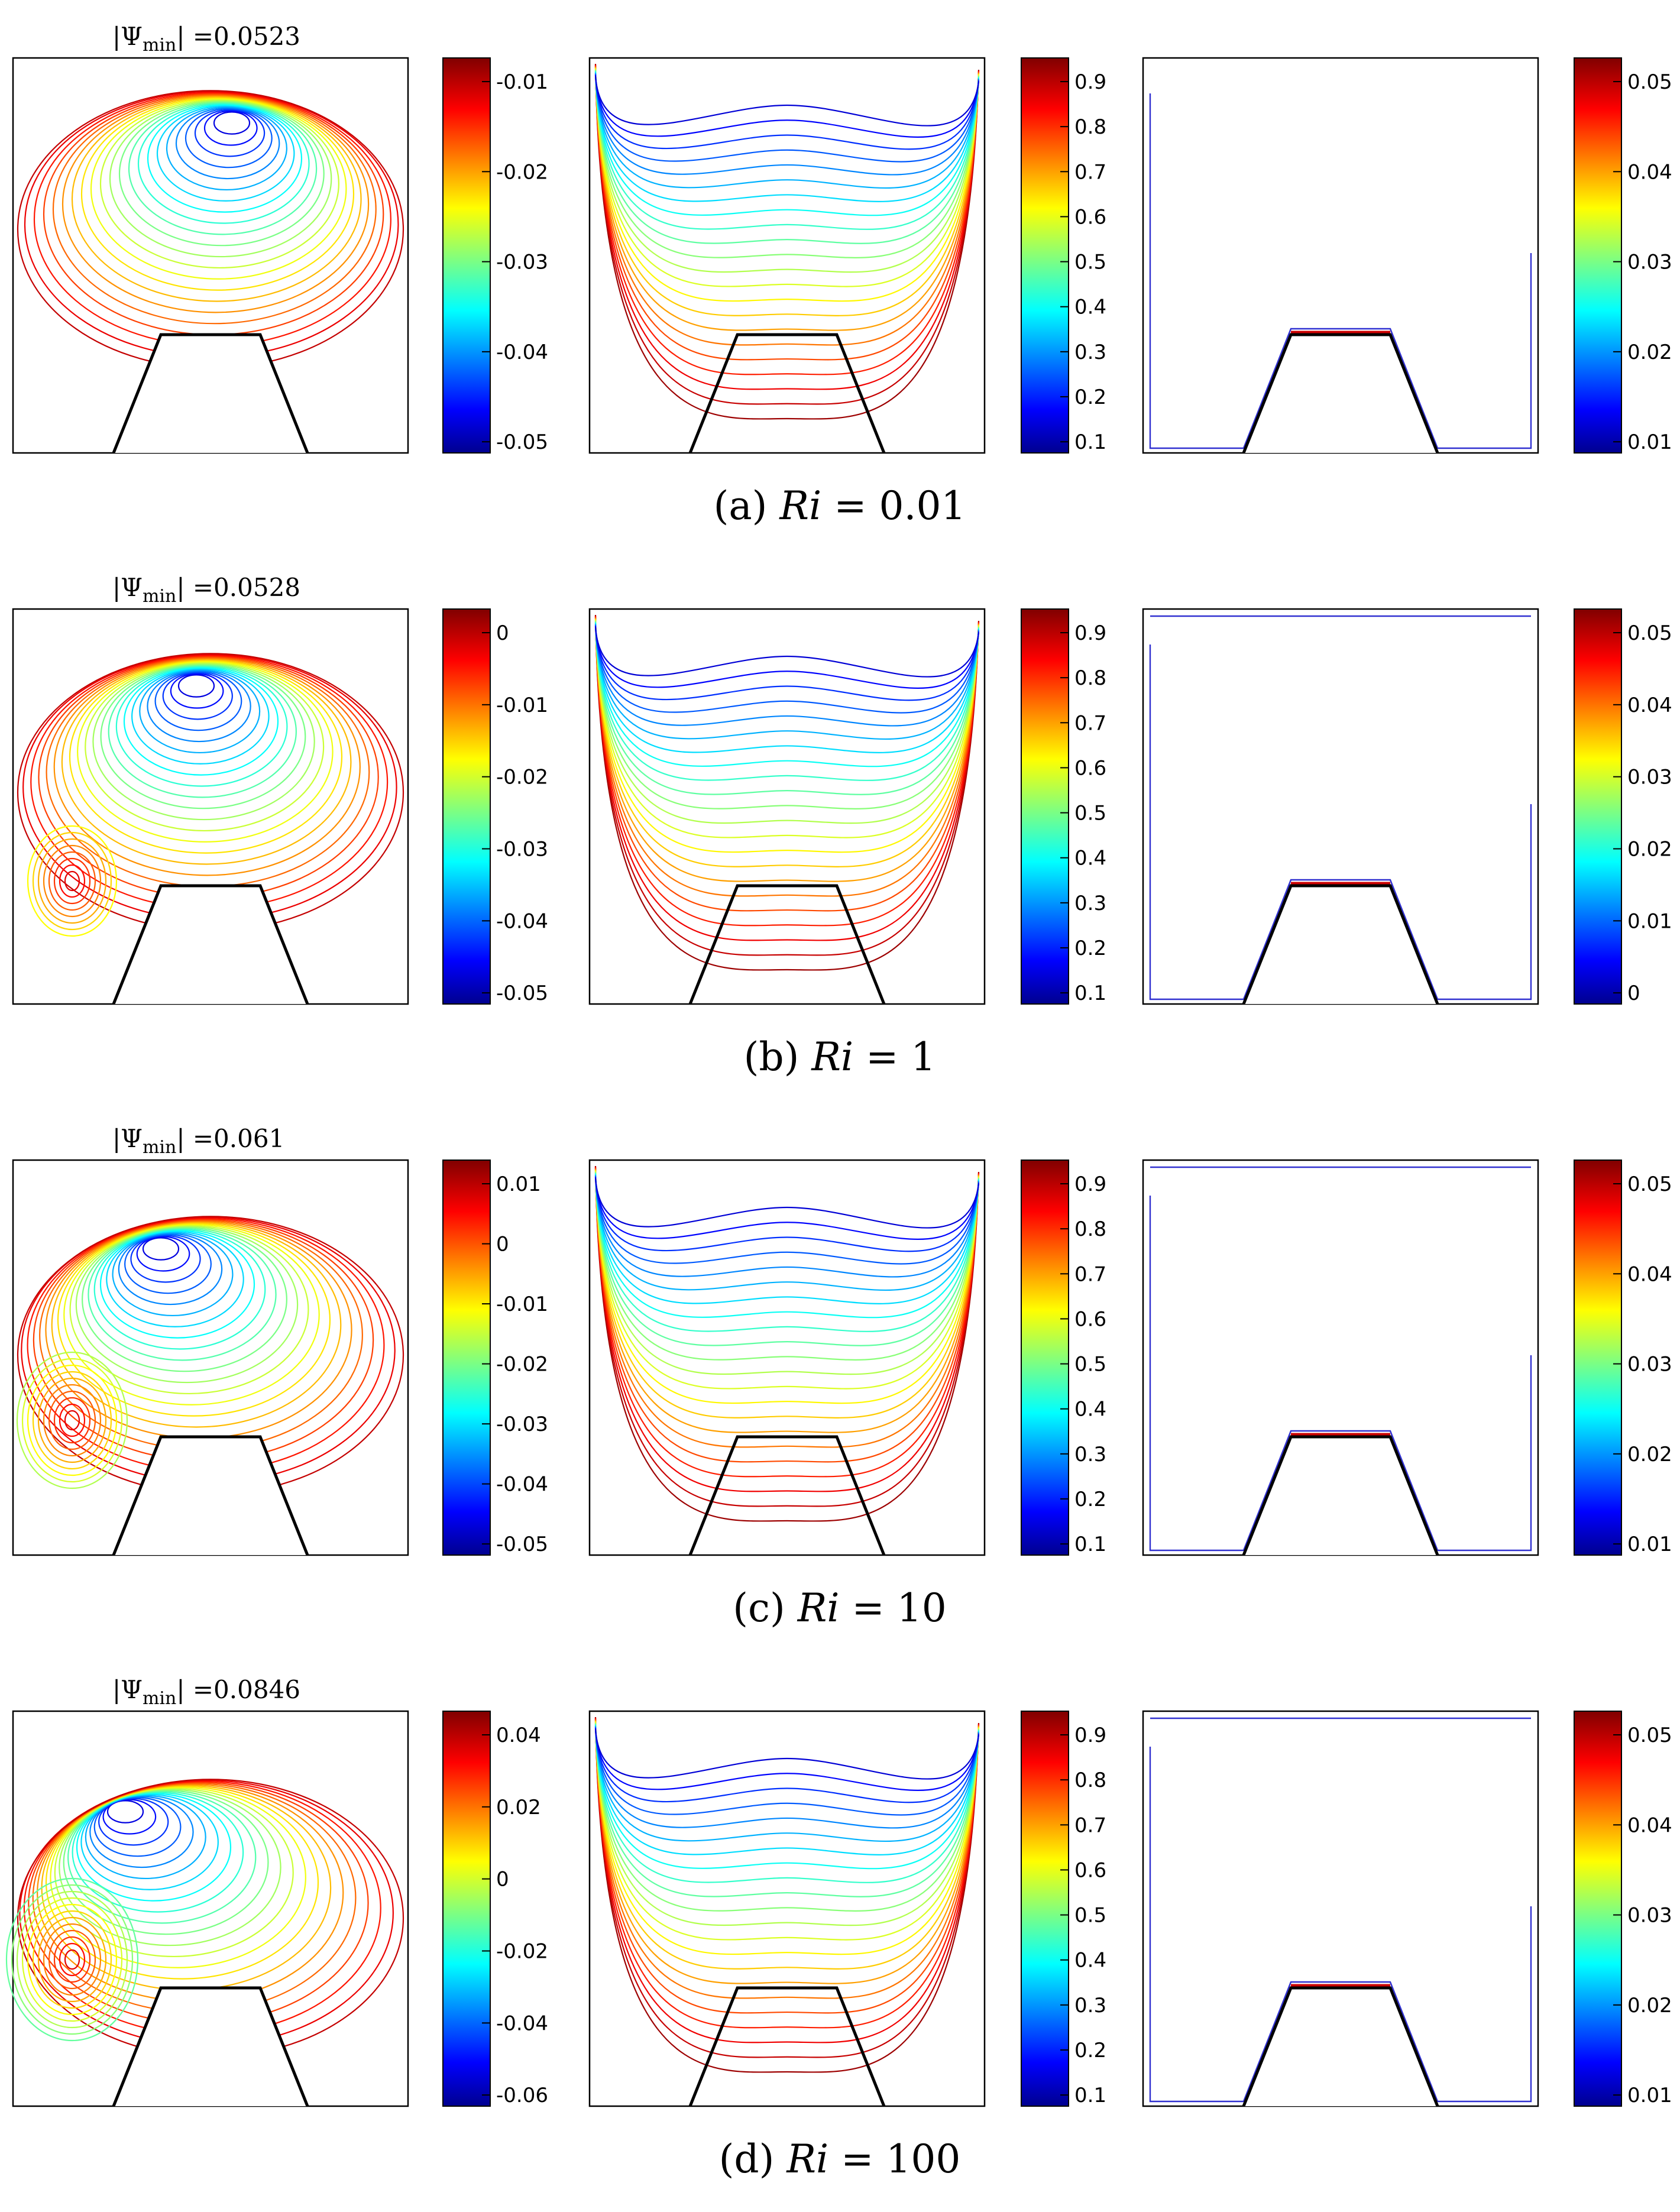  What do you see at coordinates (1649, 2006) in the screenshot?
I see `colorbar-tick-label: 0.02` at bounding box center [1649, 2006].